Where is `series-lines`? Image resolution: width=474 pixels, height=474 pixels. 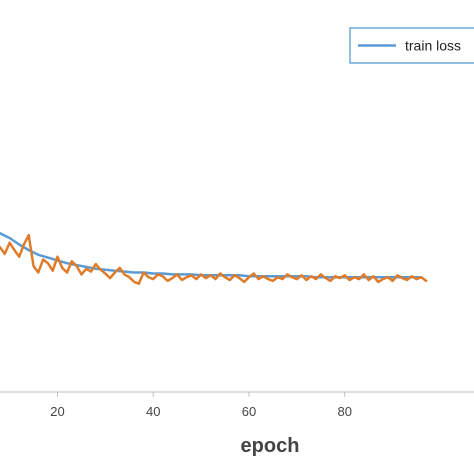 series-lines is located at coordinates (214, 258).